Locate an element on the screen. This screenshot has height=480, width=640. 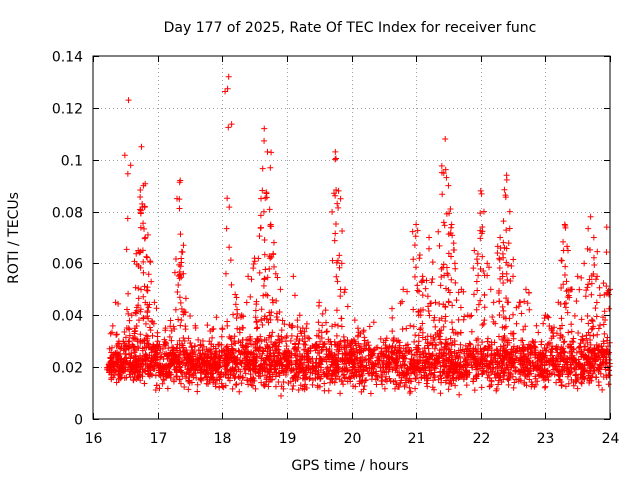
x-tick-label: 24 is located at coordinates (611, 439).